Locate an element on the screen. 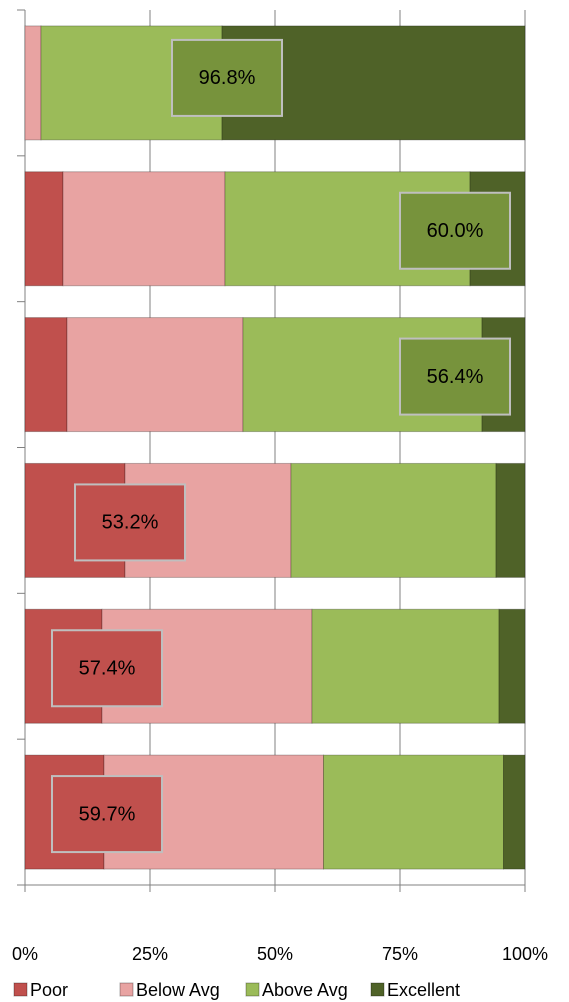 This screenshot has height=1002, width=569. legend-label: Poor is located at coordinates (49, 990).